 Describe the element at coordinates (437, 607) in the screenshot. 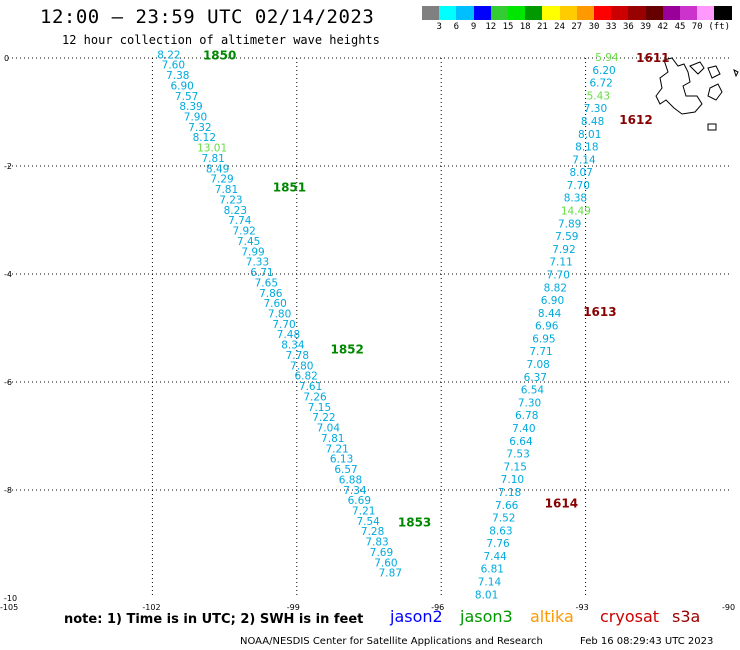

I see `x-tick-label: -96` at that location.